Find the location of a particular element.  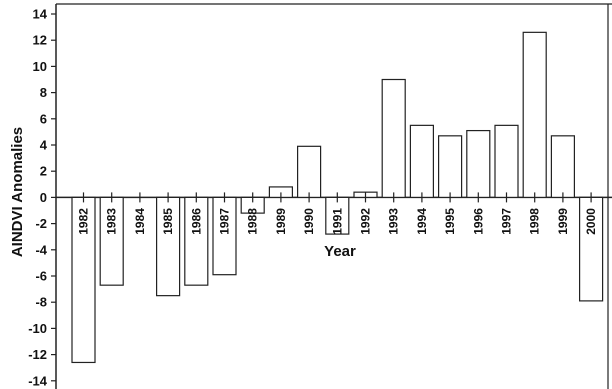

bar-1990 is located at coordinates (309, 171).